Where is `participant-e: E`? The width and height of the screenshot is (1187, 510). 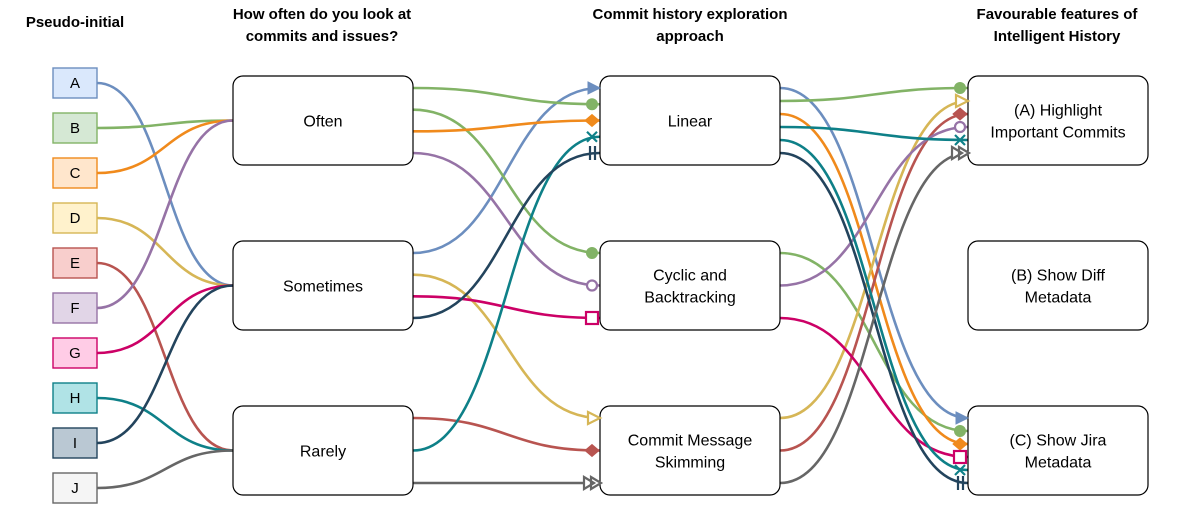
participant-e: E is located at coordinates (75, 263).